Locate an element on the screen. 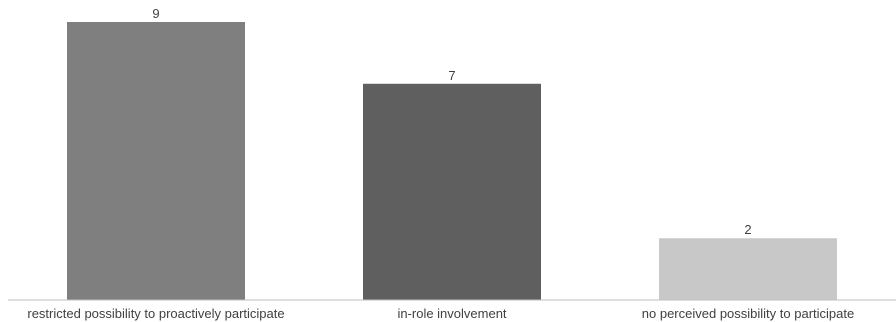  category-label-1: in-role involvement is located at coordinates (451, 313).